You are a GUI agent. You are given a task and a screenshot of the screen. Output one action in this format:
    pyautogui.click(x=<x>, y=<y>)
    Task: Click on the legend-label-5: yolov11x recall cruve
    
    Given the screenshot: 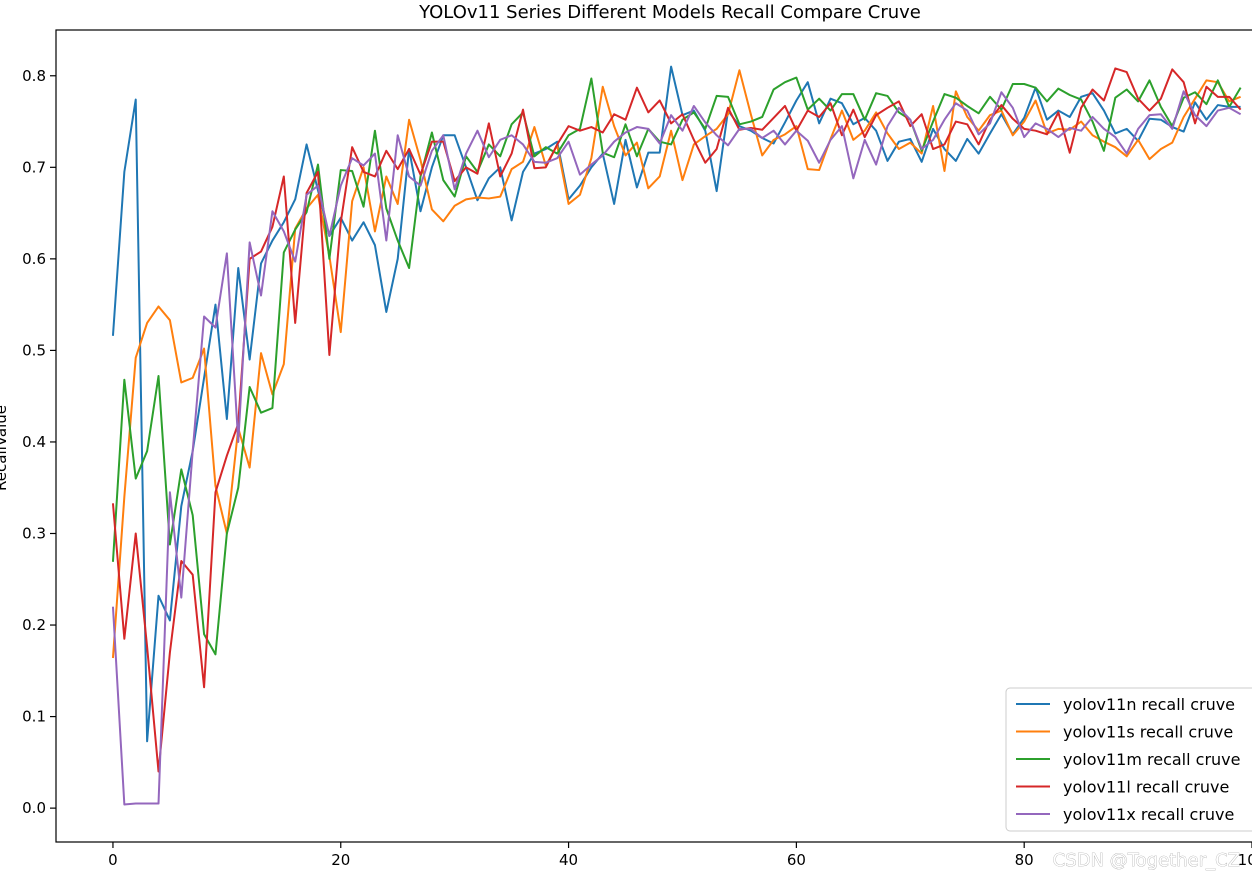 What is the action you would take?
    pyautogui.click(x=1148, y=814)
    